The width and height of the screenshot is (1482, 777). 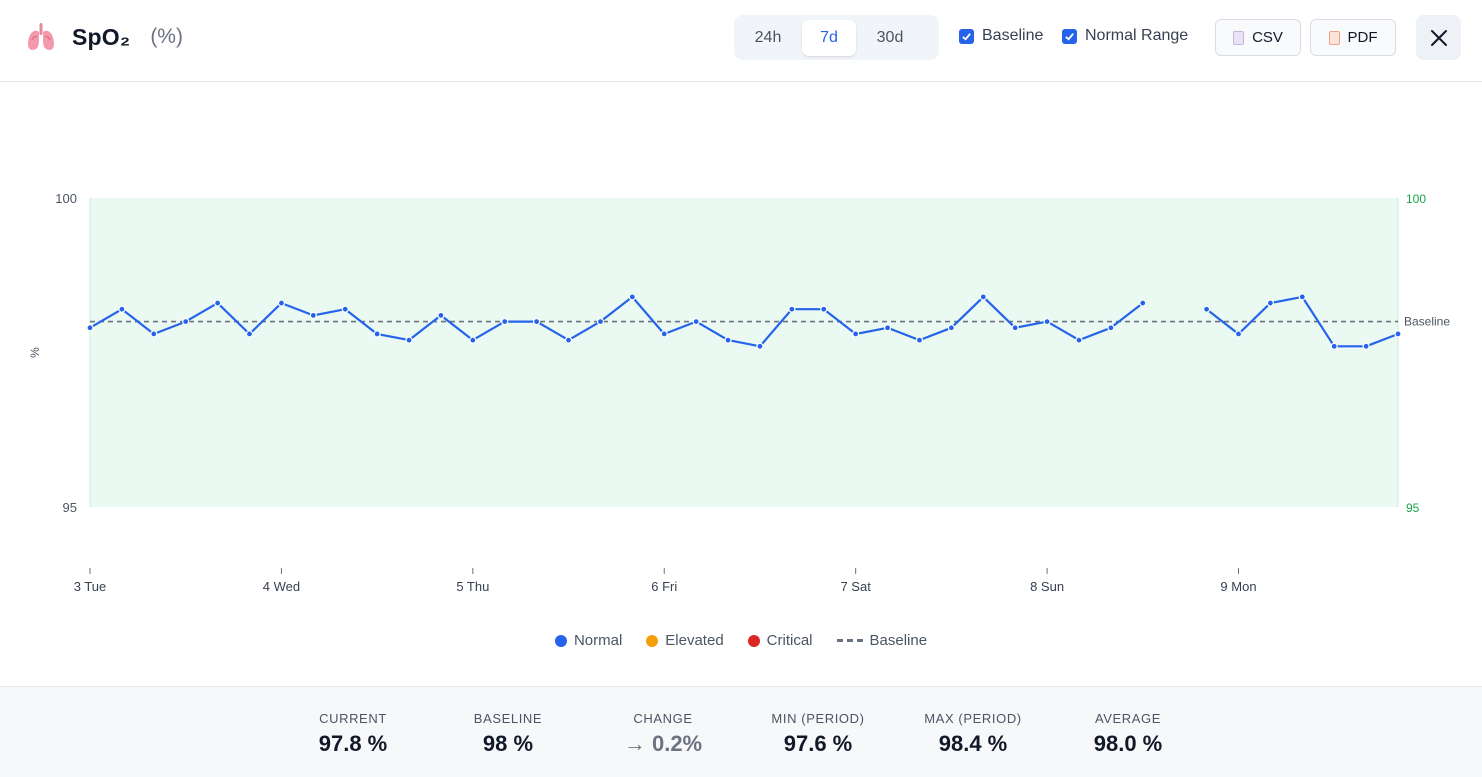 I want to click on stat-current: CURRENT 97.8 %, so click(x=353, y=734).